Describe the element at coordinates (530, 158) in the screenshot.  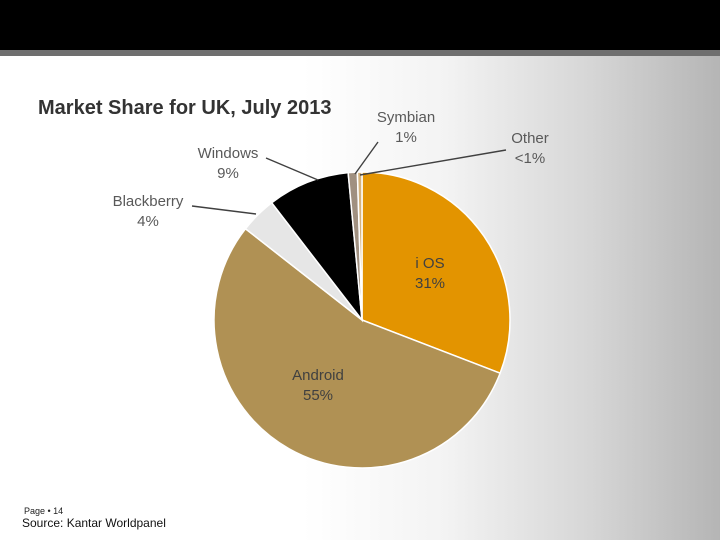
I see `slice-value-other: <1%` at that location.